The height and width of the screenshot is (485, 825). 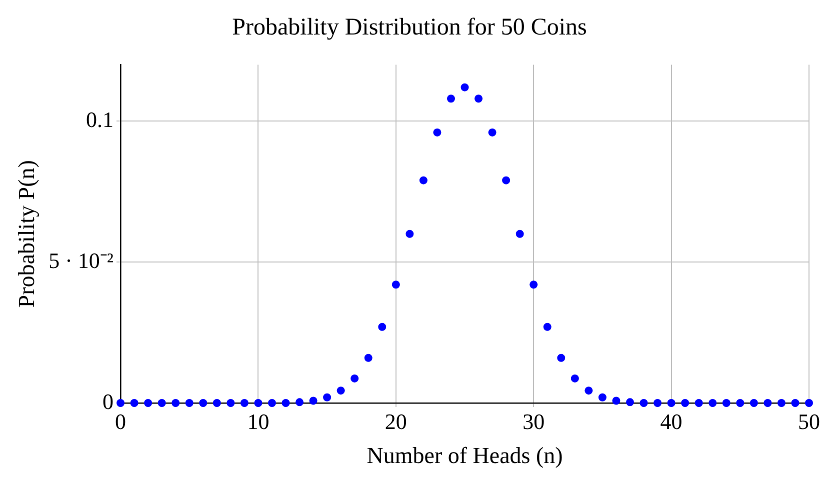 What do you see at coordinates (671, 421) in the screenshot?
I see `x-tick-label: 40` at bounding box center [671, 421].